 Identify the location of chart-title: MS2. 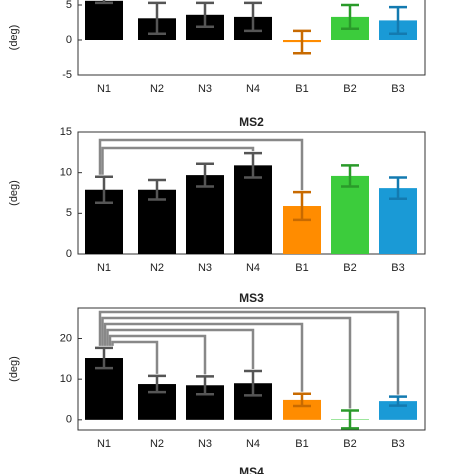
(251, 122).